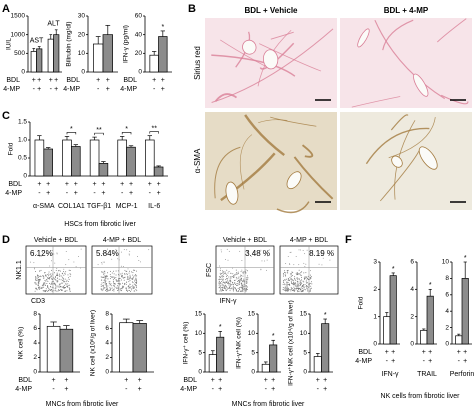  I want to click on group-label: COL1A1, so click(71, 206).